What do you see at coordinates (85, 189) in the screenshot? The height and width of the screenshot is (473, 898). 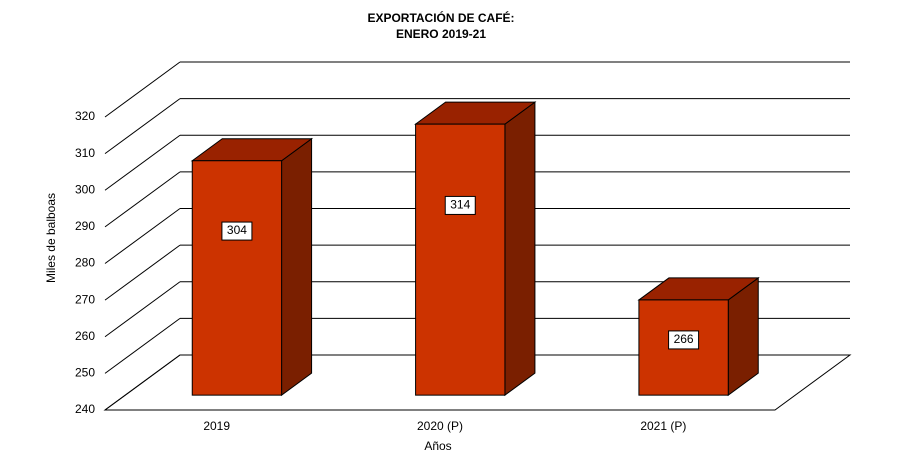 I see `y-tick-label: 300` at bounding box center [85, 189].